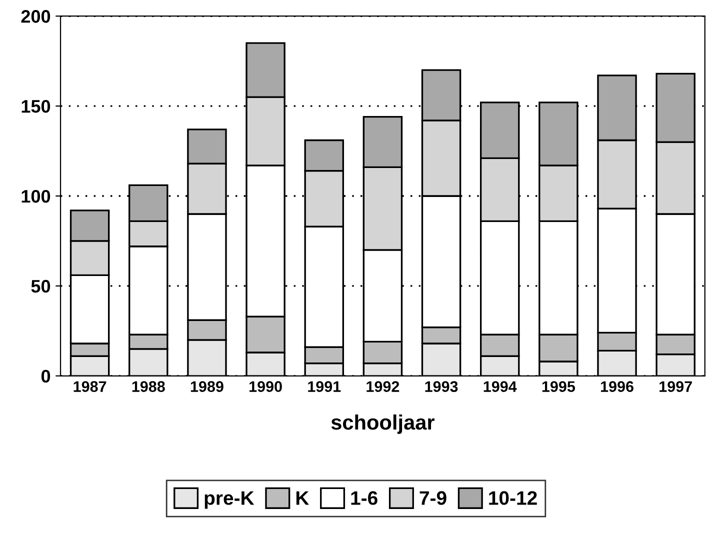 The width and height of the screenshot is (712, 537). Describe the element at coordinates (45, 376) in the screenshot. I see `y-tick-label: 0` at that location.